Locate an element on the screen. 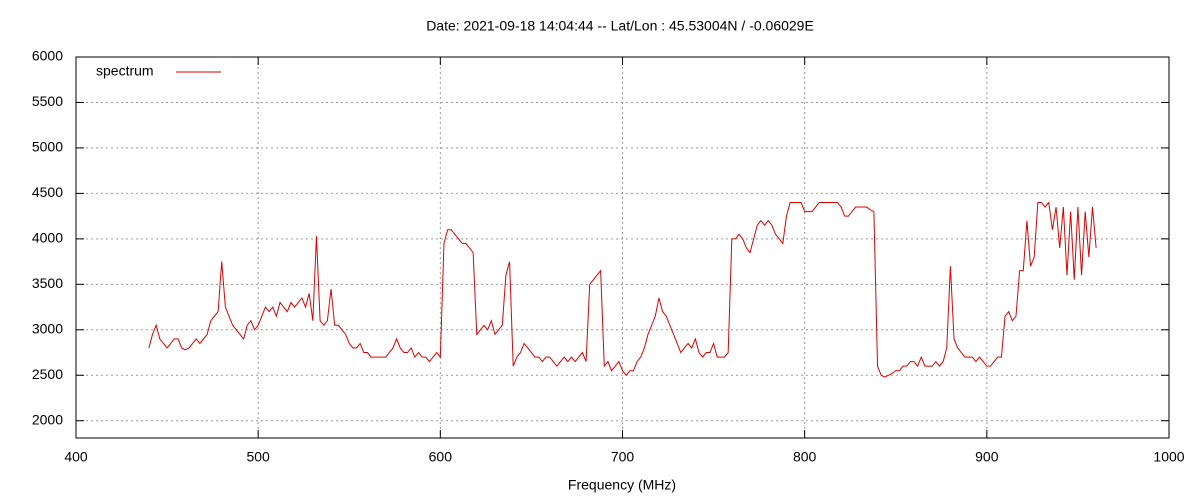 The width and height of the screenshot is (1200, 500). y-tick-label: 4500 is located at coordinates (47, 192).